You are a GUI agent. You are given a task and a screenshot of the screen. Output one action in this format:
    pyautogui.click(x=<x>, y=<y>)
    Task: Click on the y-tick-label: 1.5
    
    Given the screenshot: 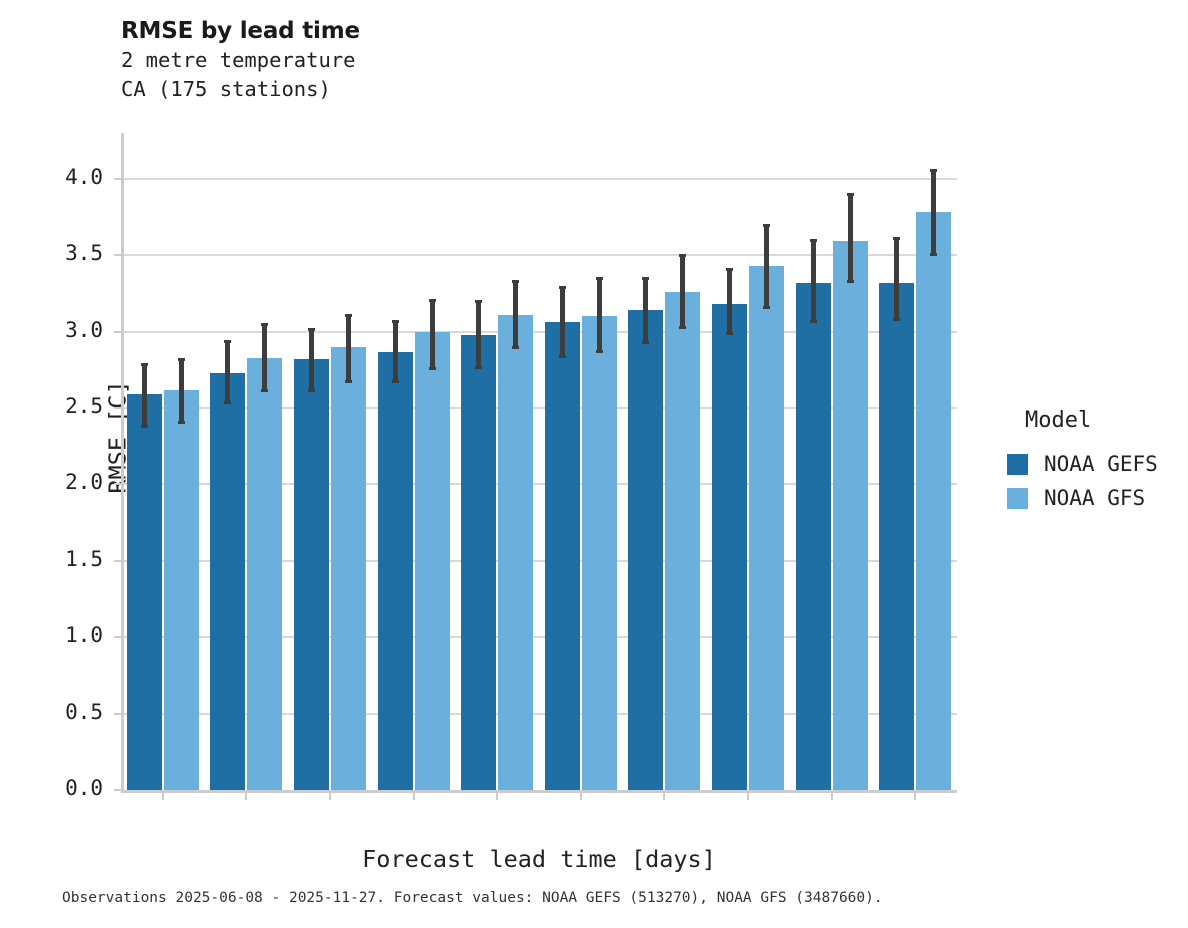 What is the action you would take?
    pyautogui.click(x=84, y=558)
    